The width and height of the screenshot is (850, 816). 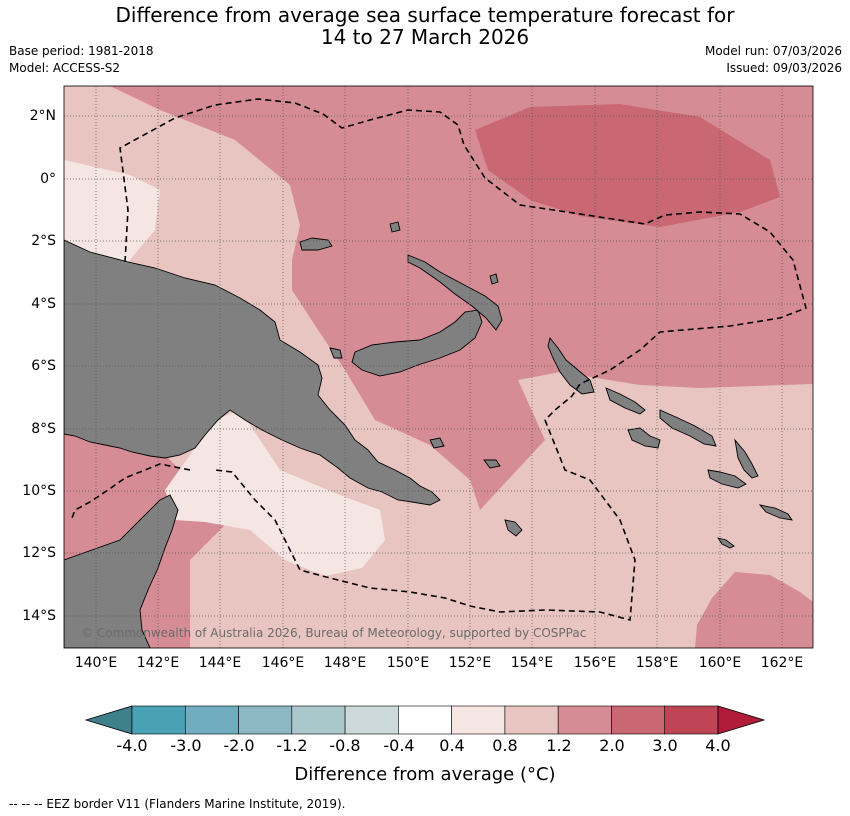 I want to click on colorbar-tick: 3.0, so click(x=665, y=745).